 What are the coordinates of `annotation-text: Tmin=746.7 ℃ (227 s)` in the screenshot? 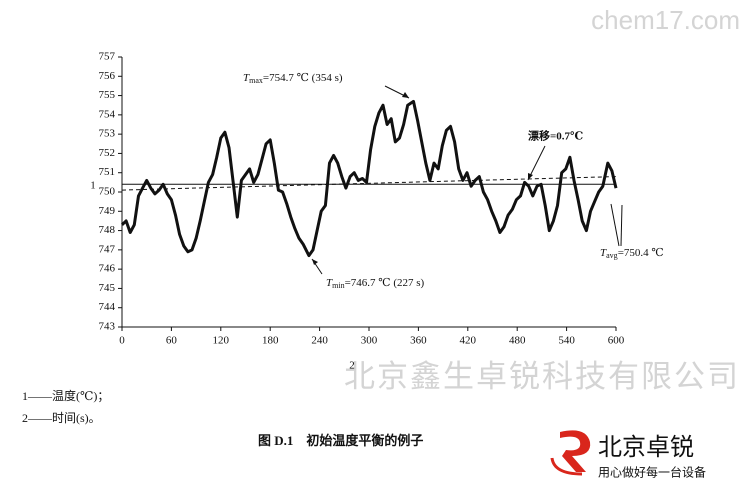 It's located at (375, 283).